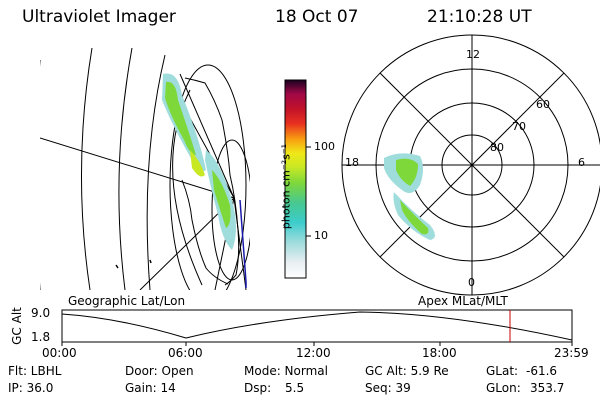 This screenshot has width=600, height=400. What do you see at coordinates (210, 181) in the screenshot?
I see `coastline` at bounding box center [210, 181].